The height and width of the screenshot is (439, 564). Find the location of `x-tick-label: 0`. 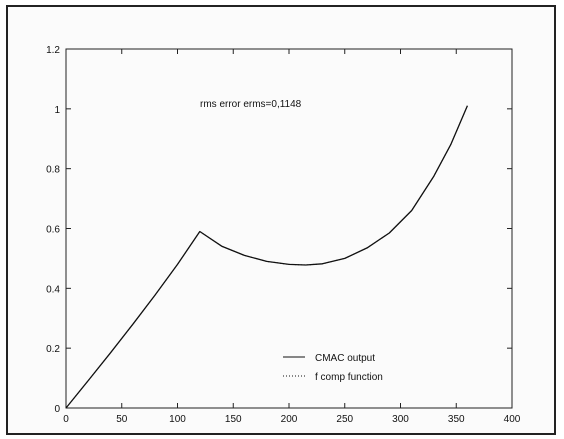

x-tick-label: 0 is located at coordinates (66, 419).